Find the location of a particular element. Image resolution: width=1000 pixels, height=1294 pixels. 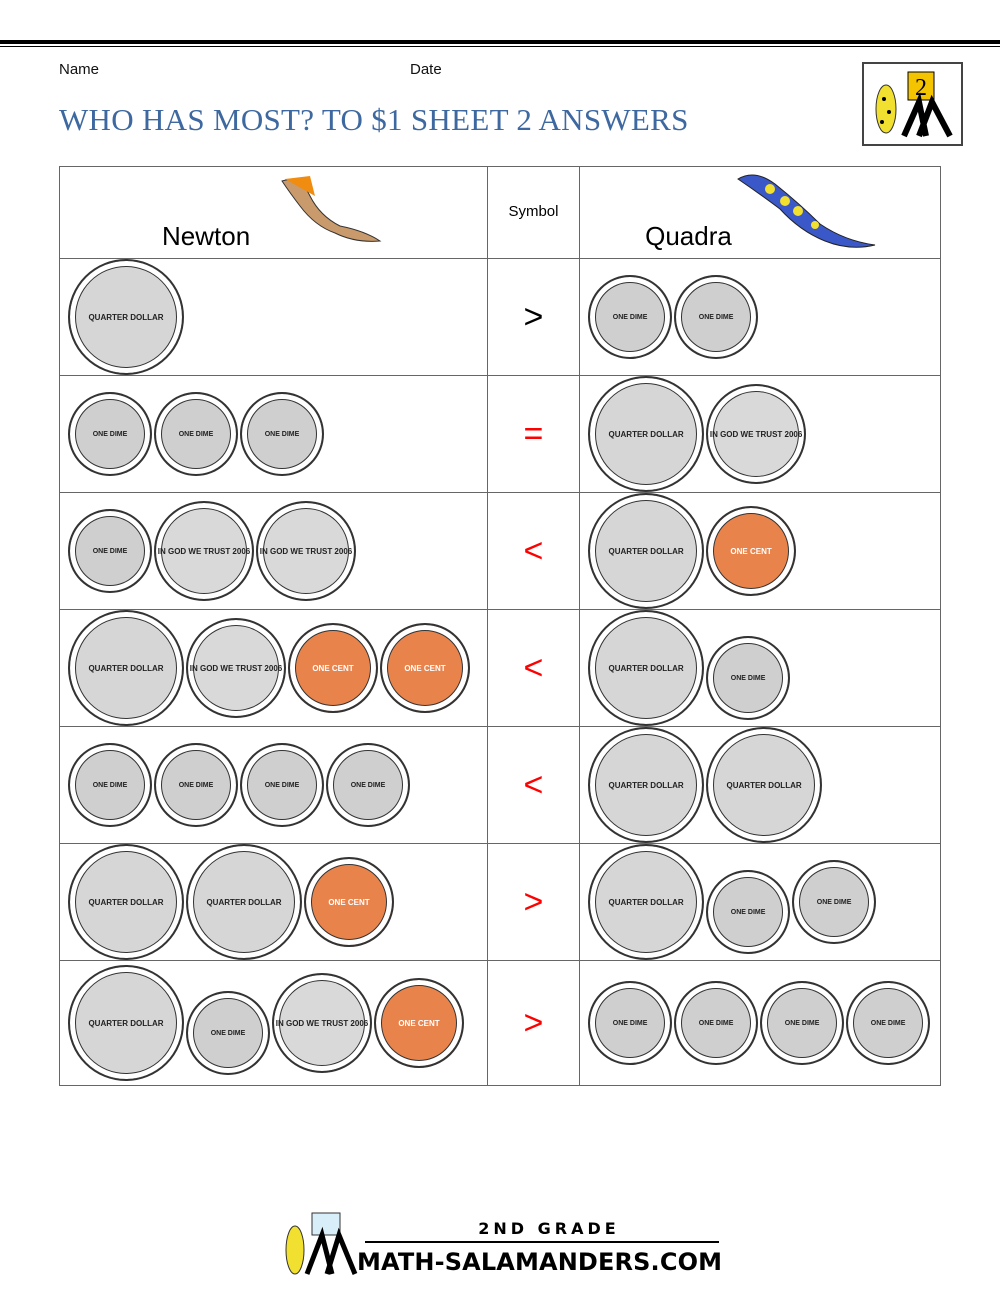

quadra-label: Quadra is located at coordinates (688, 236).